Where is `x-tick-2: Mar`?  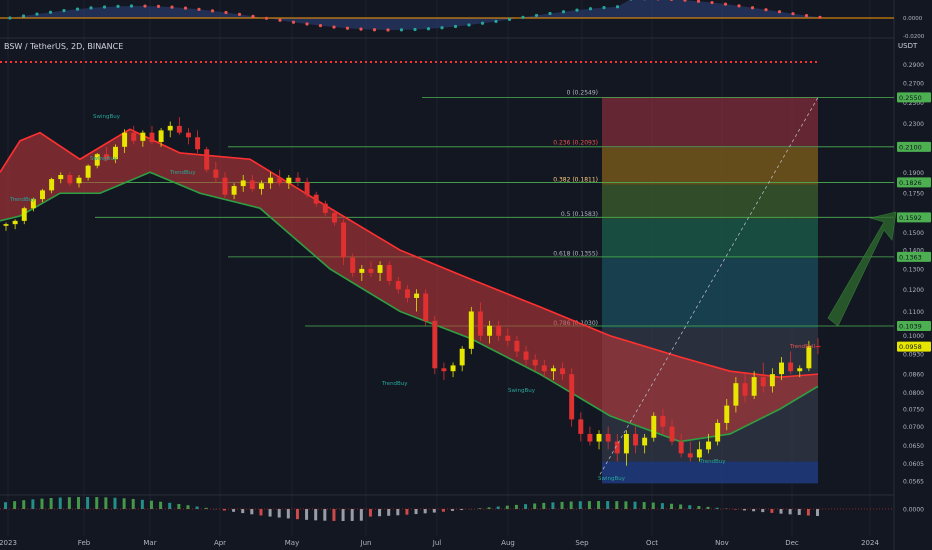
x-tick-2: Mar is located at coordinates (149, 543).